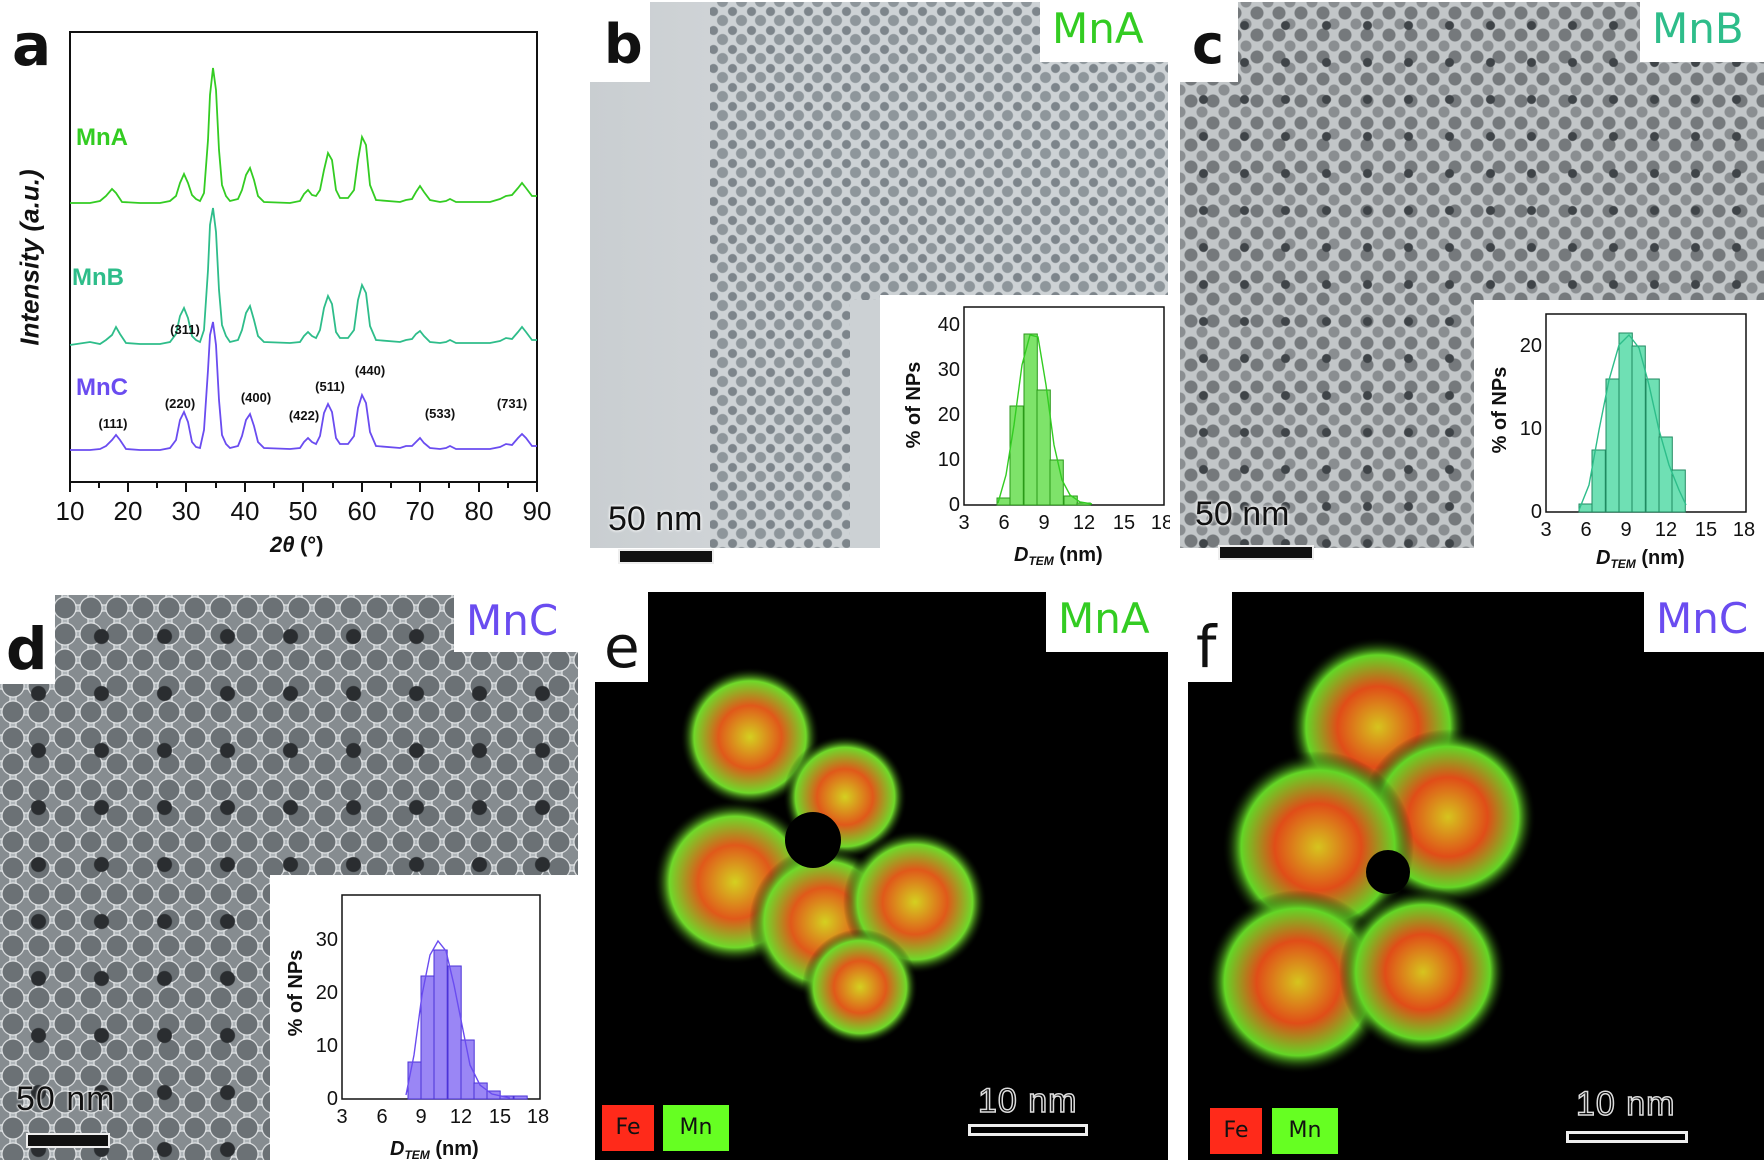 This screenshot has width=1764, height=1169. What do you see at coordinates (282, 544) in the screenshot?
I see `svg-text: 2θ` at bounding box center [282, 544].